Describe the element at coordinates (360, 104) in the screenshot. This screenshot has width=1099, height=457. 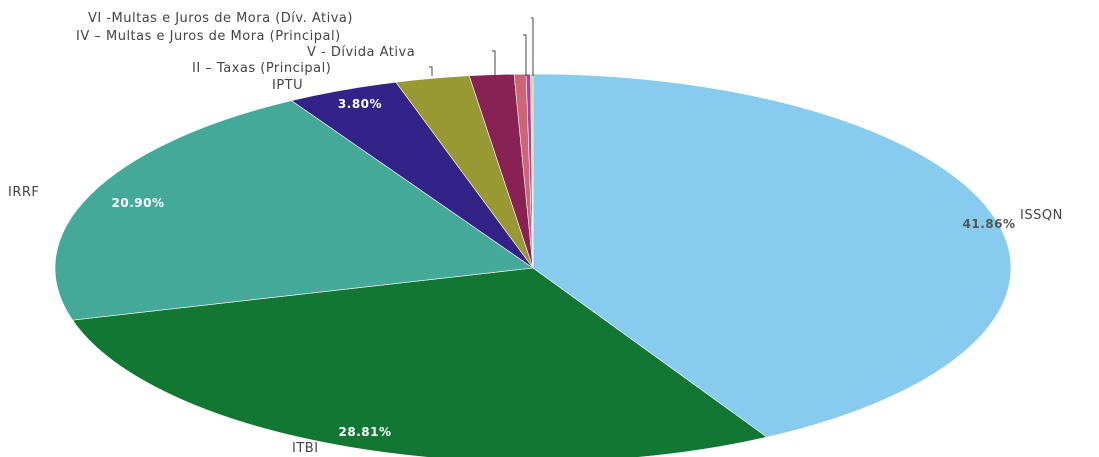
I see `slice-value-label-3: 3.80%` at that location.